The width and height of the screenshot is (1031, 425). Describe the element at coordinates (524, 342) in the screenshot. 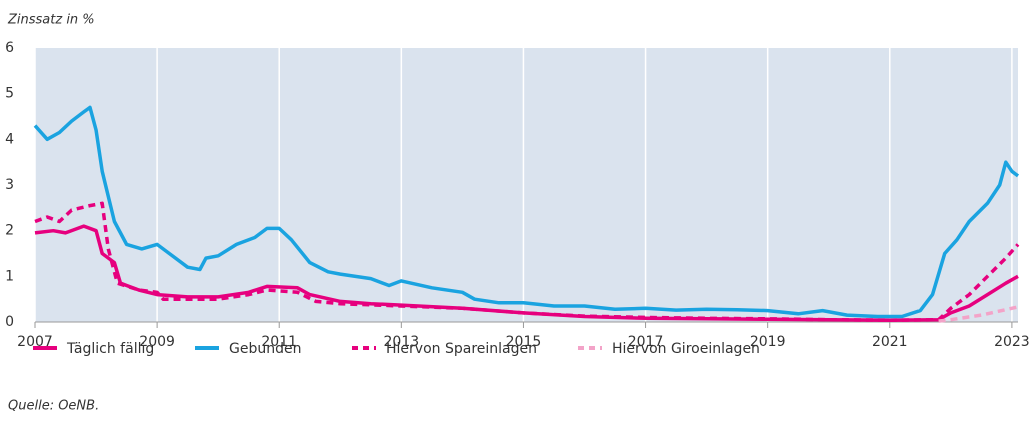

I see `x-tick-label: 2015` at that location.